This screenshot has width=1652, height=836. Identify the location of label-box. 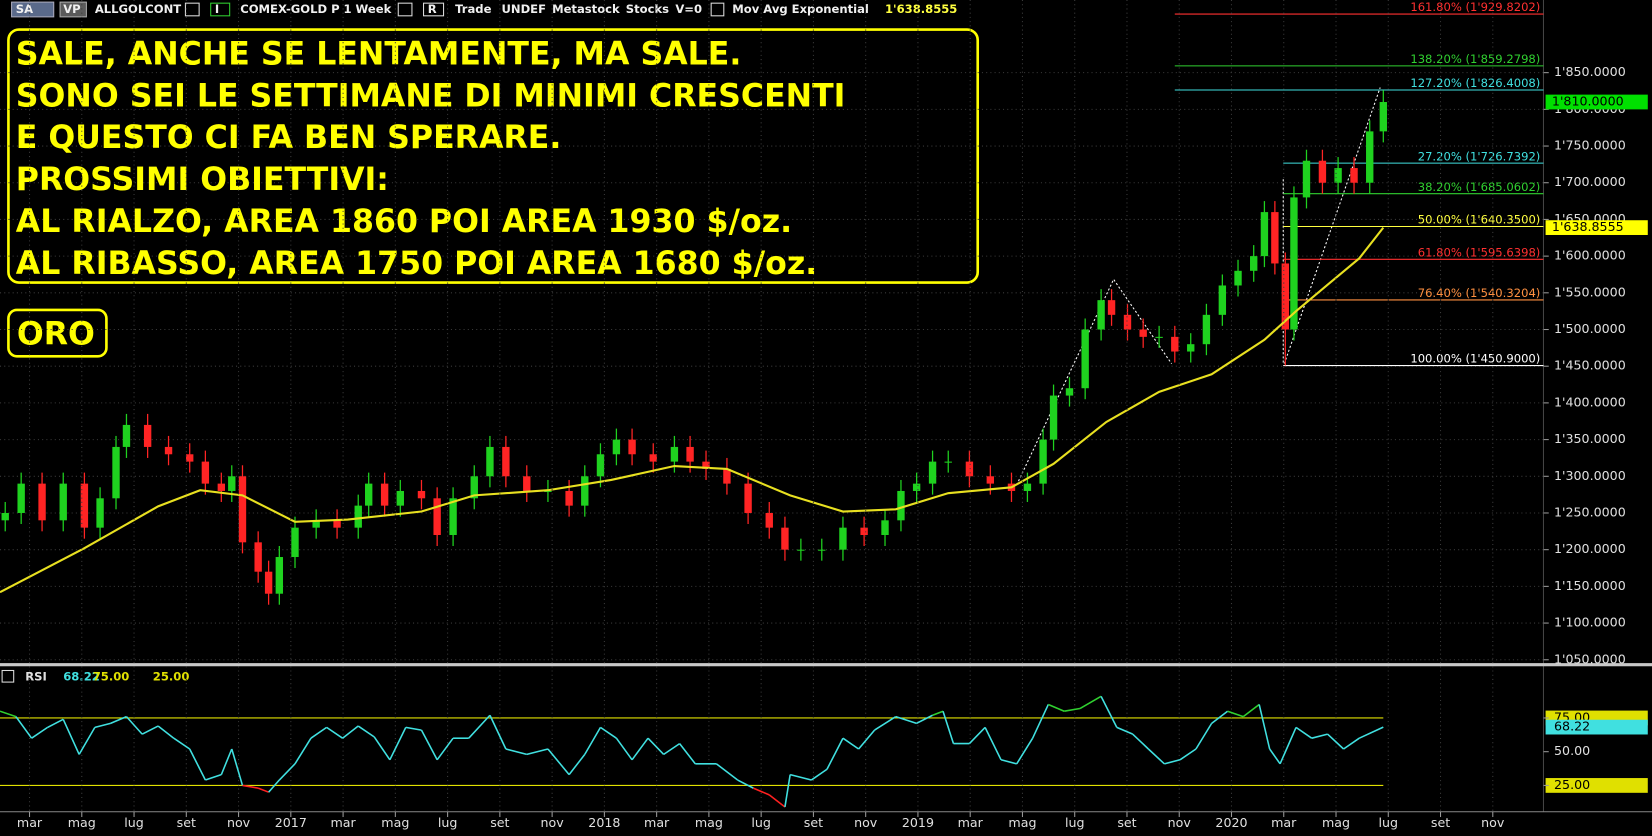
(57, 333).